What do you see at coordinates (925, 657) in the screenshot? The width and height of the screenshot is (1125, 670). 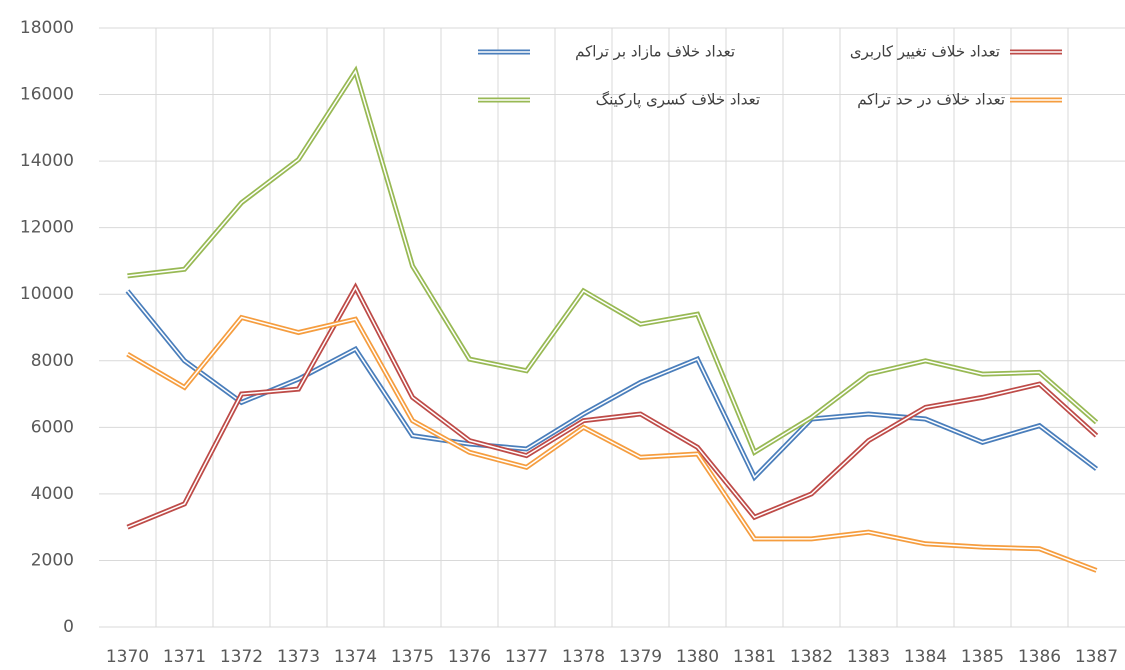 I see `x-tick-label: 1384` at bounding box center [925, 657].